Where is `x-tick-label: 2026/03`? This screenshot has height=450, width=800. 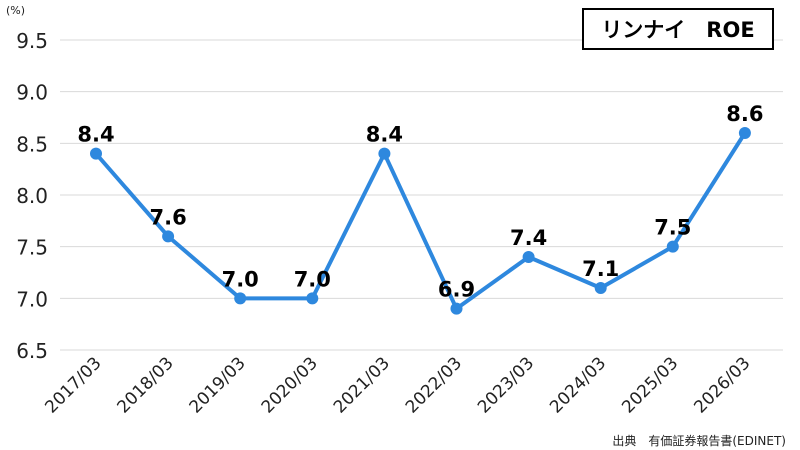
x-tick-label: 2026/03 is located at coordinates (722, 385).